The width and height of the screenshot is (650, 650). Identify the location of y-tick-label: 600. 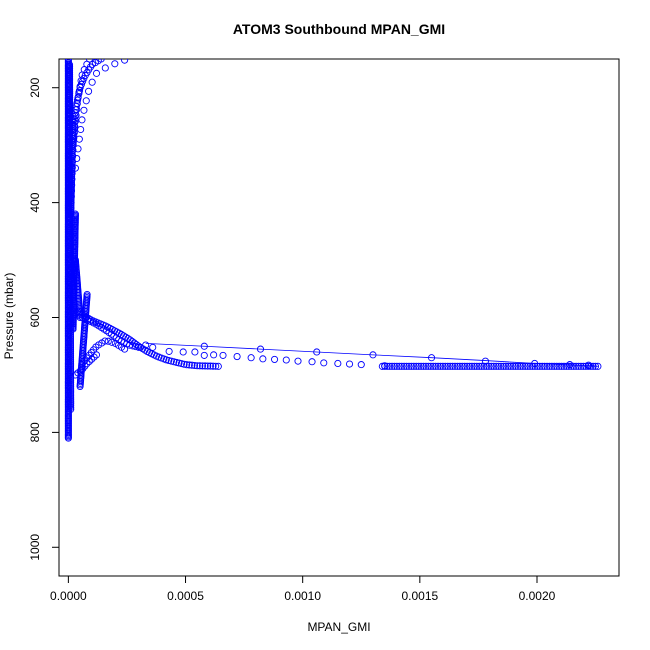
(35, 317).